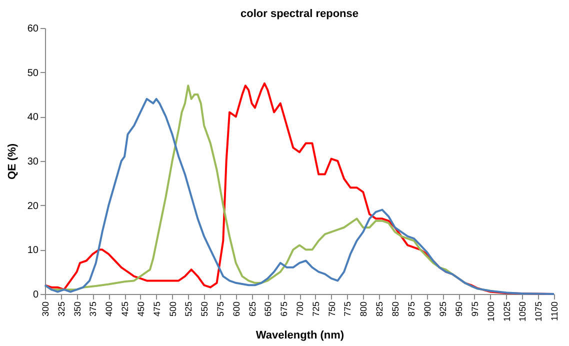 The image size is (569, 346). I want to click on x-axis-title: Wavelength (nm), so click(300, 336).